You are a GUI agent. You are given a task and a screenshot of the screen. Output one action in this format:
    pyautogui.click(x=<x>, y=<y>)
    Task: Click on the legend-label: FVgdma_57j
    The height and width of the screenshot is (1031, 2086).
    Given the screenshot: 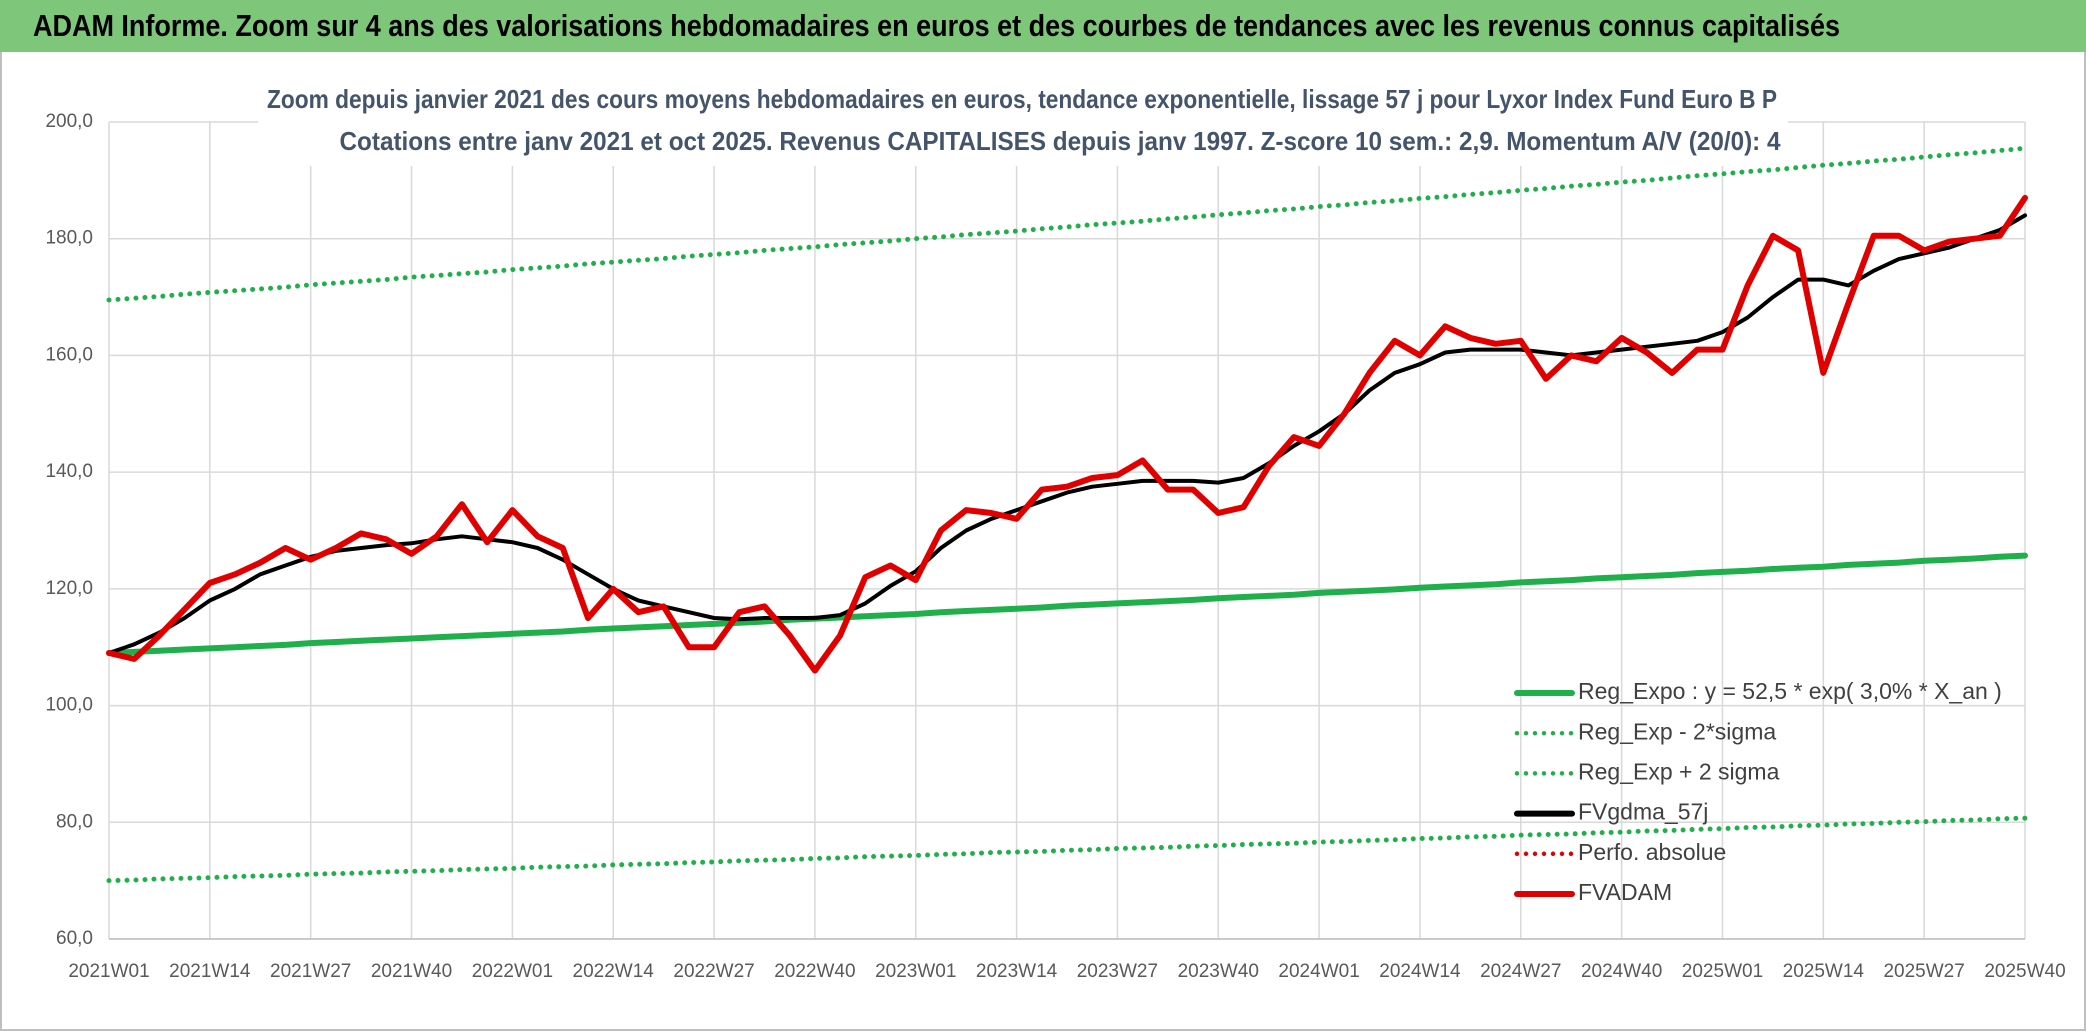 What is the action you would take?
    pyautogui.click(x=1643, y=812)
    